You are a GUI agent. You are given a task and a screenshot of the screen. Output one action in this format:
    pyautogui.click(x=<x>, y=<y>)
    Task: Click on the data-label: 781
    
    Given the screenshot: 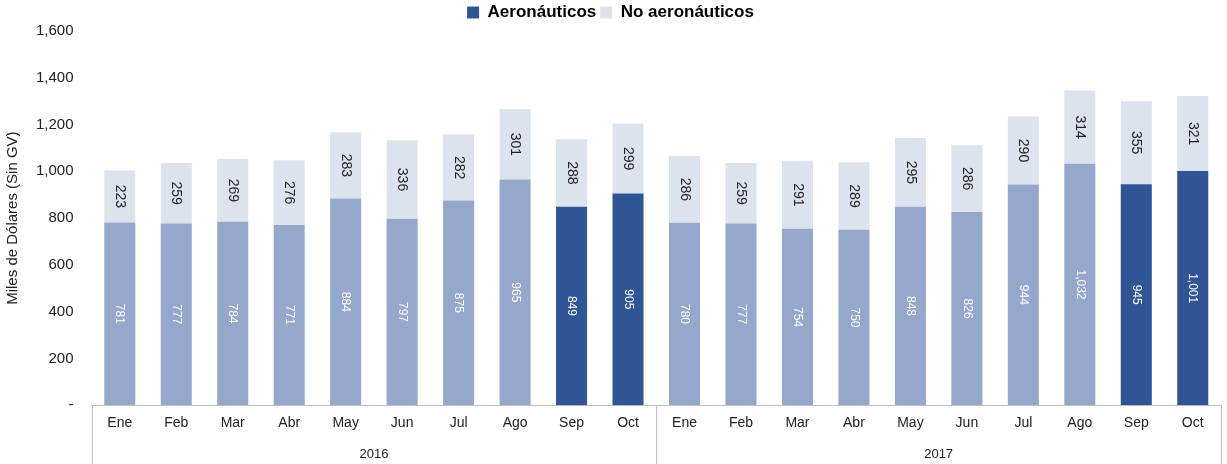 What is the action you would take?
    pyautogui.click(x=120, y=314)
    